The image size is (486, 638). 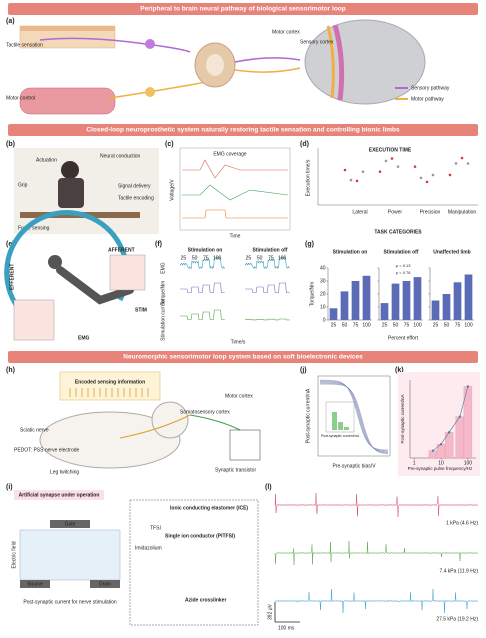 What do you see at coordinates (10, 244) in the screenshot?
I see `panel-label: (e)` at bounding box center [10, 244].